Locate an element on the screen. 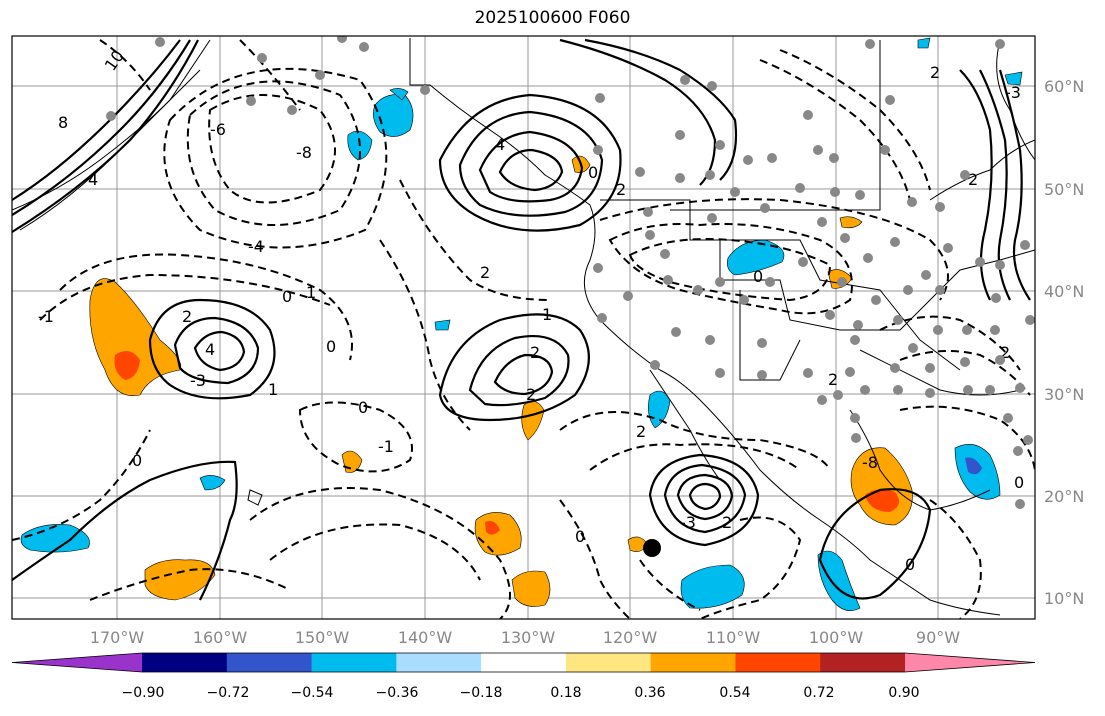 The image size is (1105, 716). lon-tick-label: 90°W is located at coordinates (938, 637).